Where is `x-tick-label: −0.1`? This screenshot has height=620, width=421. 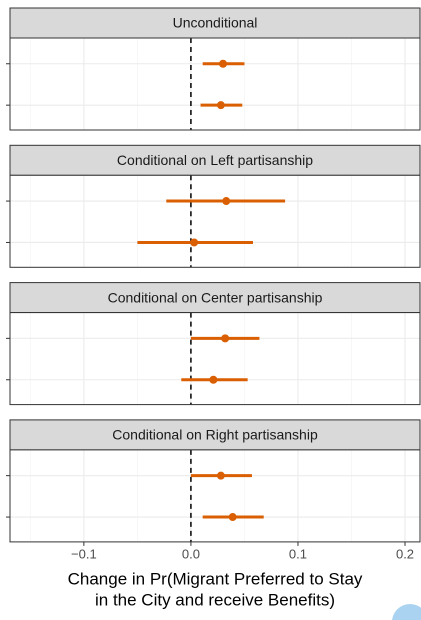 x-tick-label: −0.1 is located at coordinates (84, 553).